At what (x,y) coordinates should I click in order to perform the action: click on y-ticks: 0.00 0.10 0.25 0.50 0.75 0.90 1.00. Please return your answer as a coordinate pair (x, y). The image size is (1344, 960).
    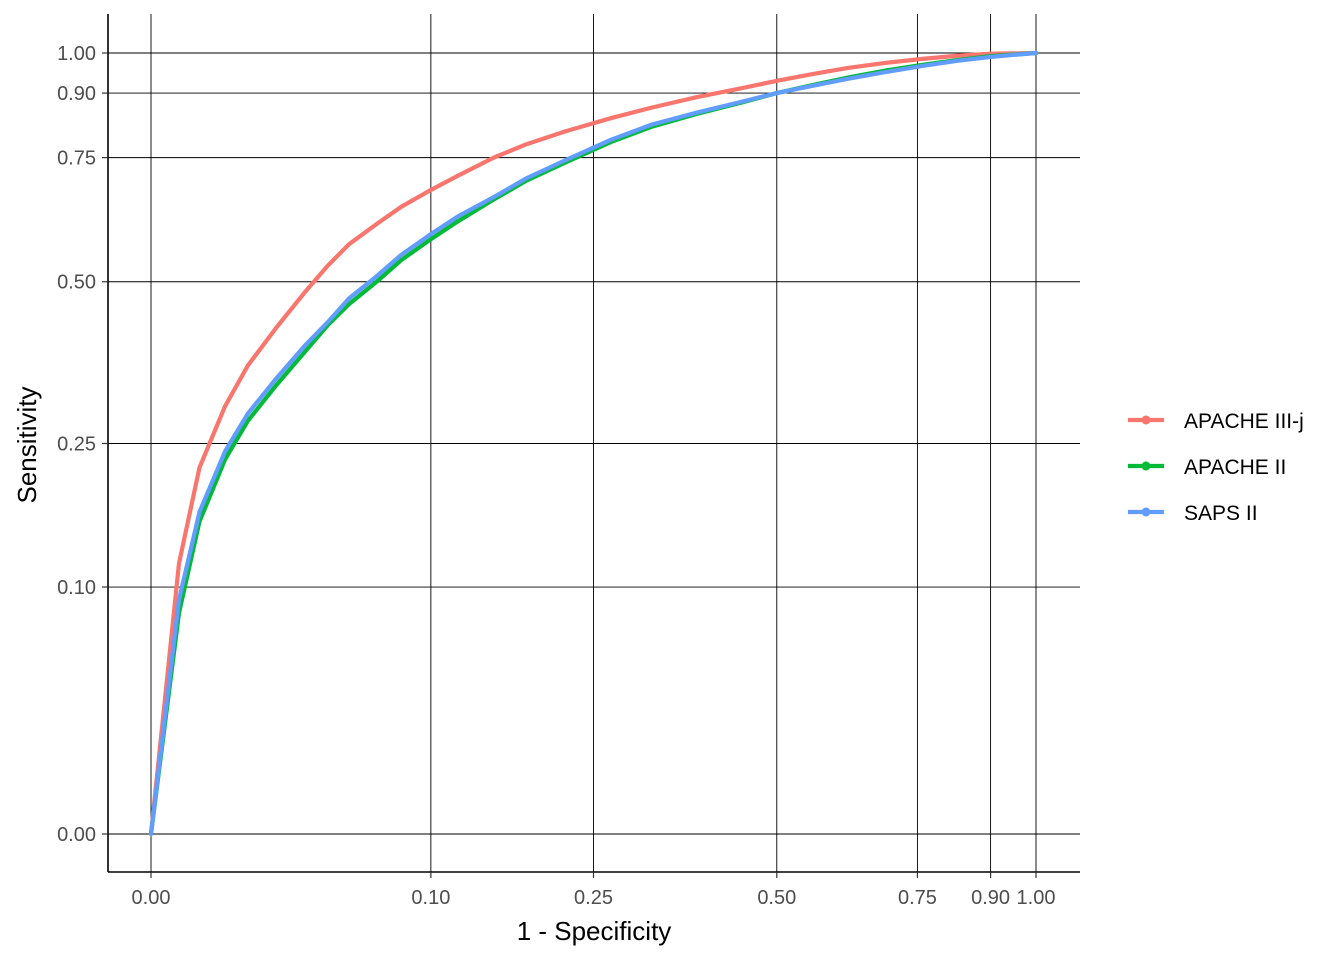
    Looking at the image, I should click on (82, 444).